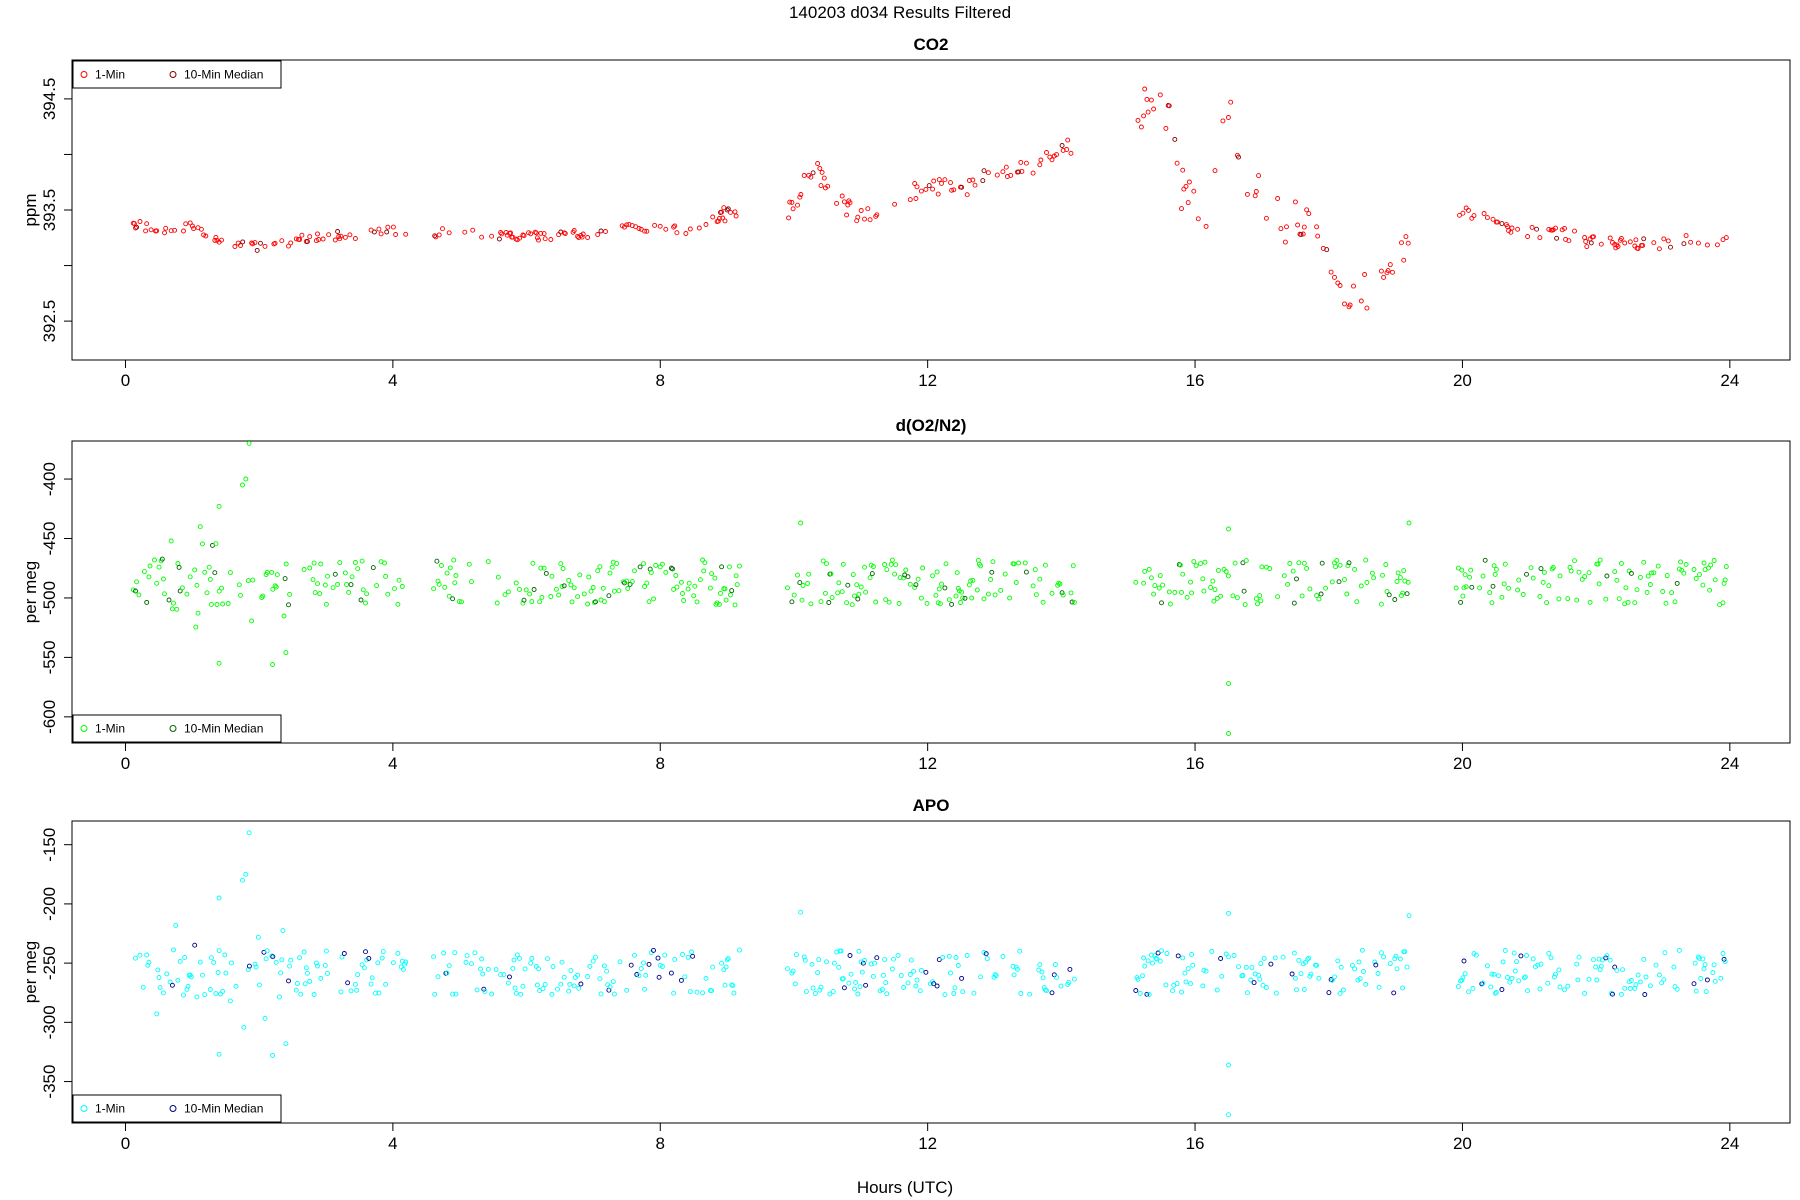 The height and width of the screenshot is (1200, 1800). What do you see at coordinates (125, 1143) in the screenshot?
I see `x-tick-label: 0` at bounding box center [125, 1143].